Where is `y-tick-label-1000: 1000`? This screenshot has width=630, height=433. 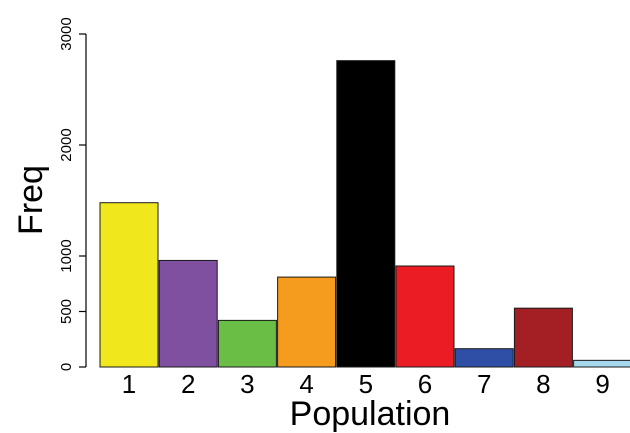 y-tick-label-1000: 1000 is located at coordinates (66, 255).